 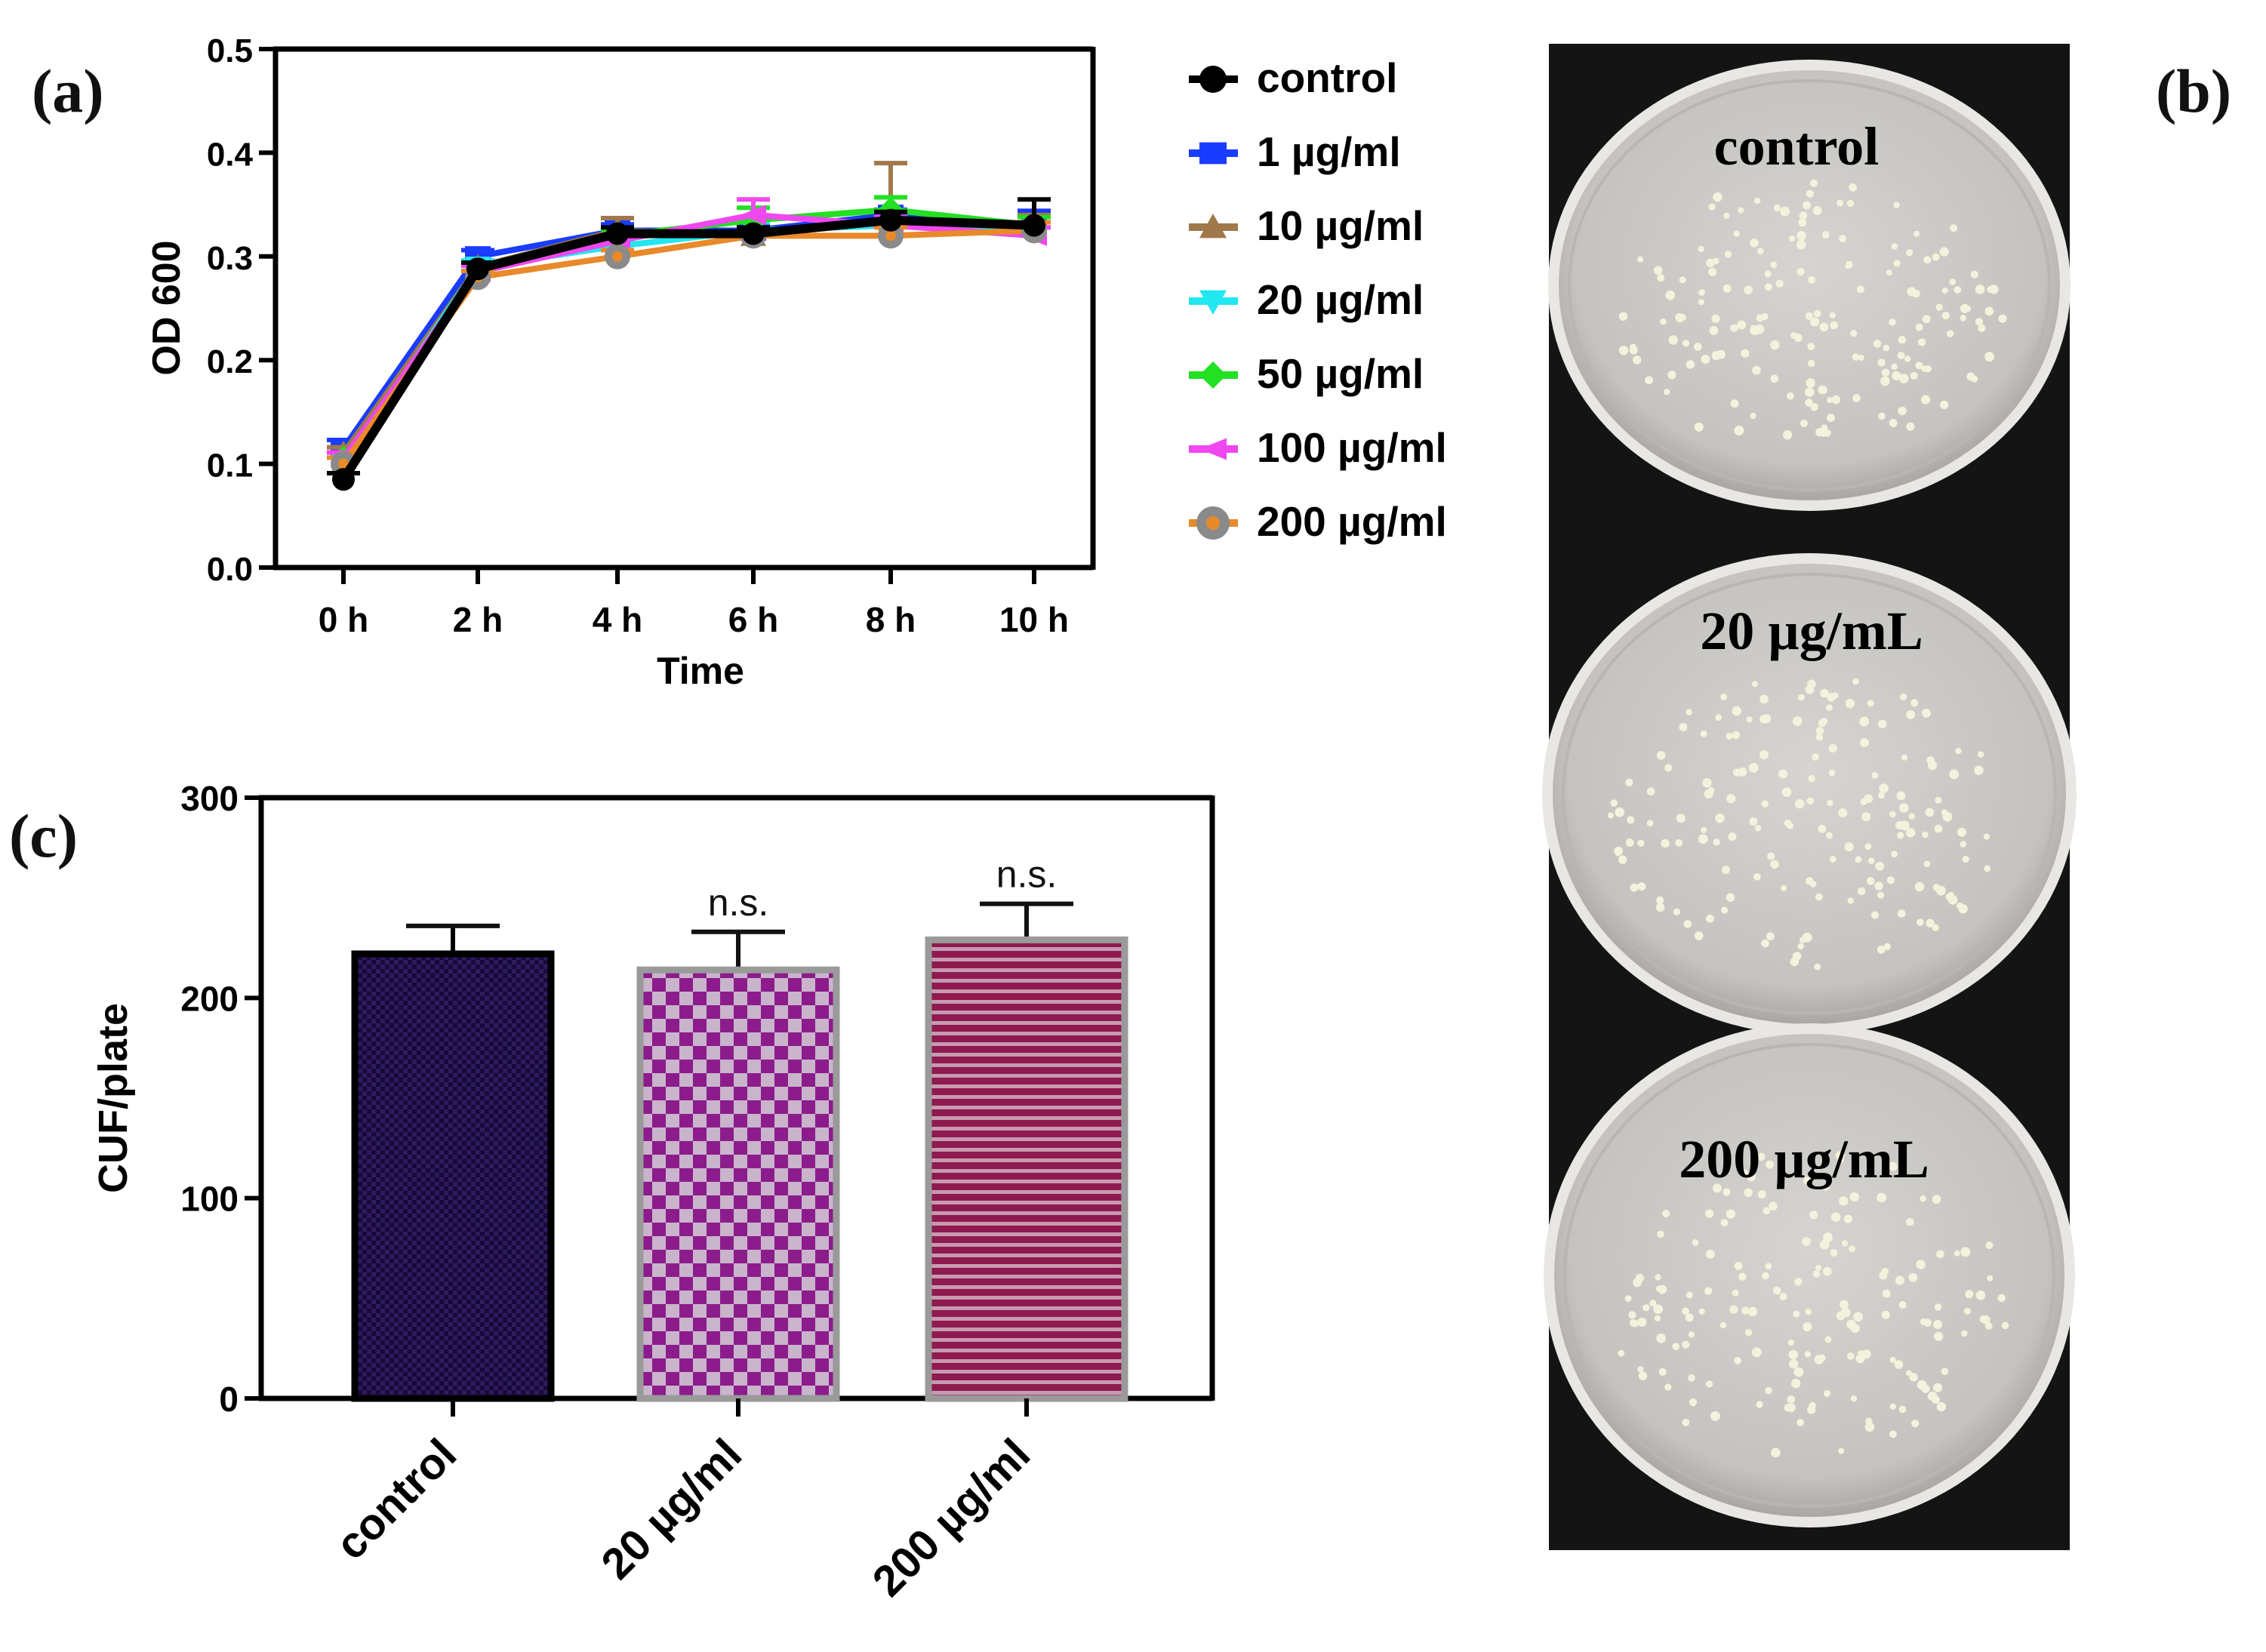 What do you see at coordinates (209, 1199) in the screenshot?
I see `y-tick-label: 100` at bounding box center [209, 1199].